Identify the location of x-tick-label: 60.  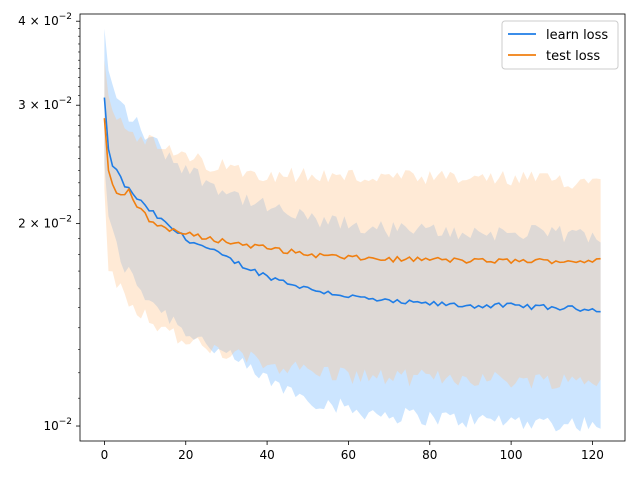
(348, 455).